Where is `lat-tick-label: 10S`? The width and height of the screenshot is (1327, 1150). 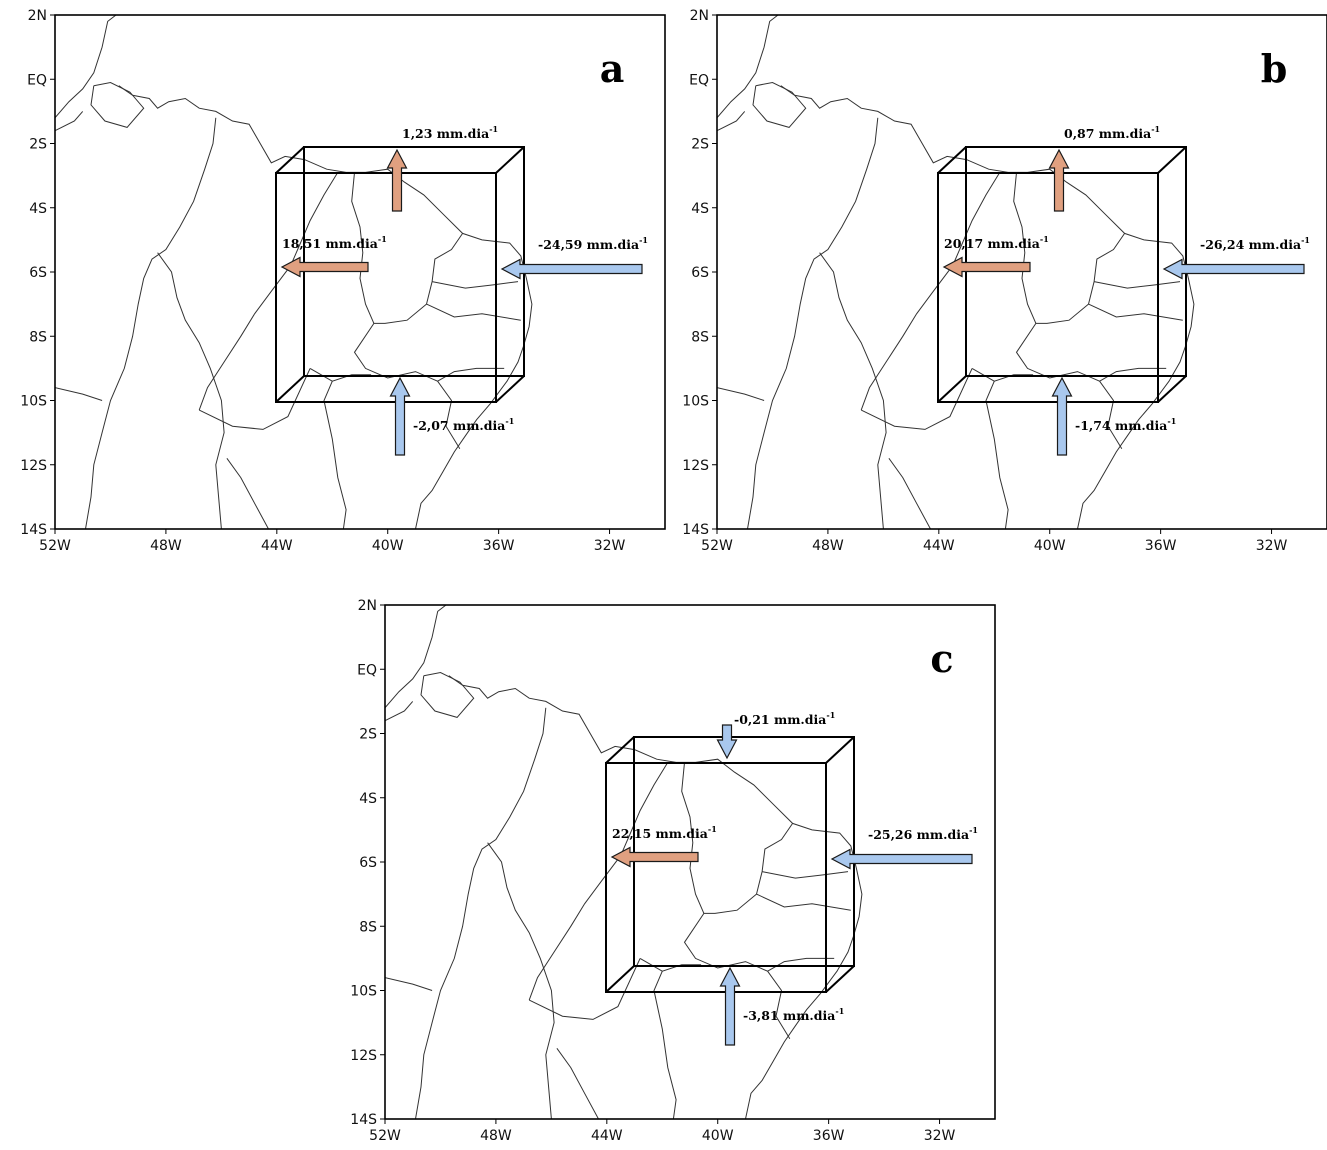
lat-tick-label: 10S is located at coordinates (363, 992).